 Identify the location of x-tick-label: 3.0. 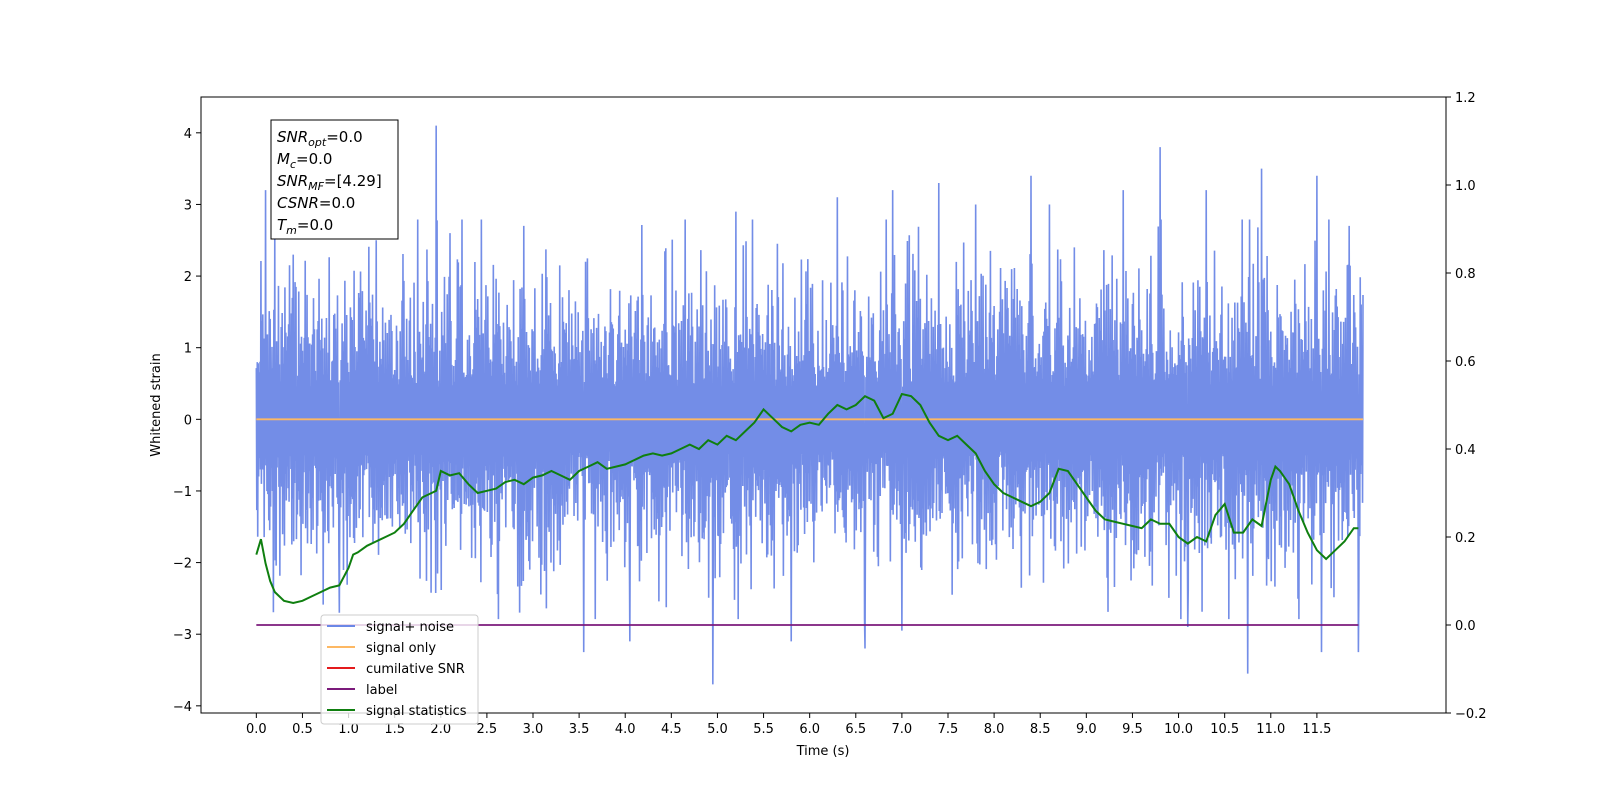
(533, 729).